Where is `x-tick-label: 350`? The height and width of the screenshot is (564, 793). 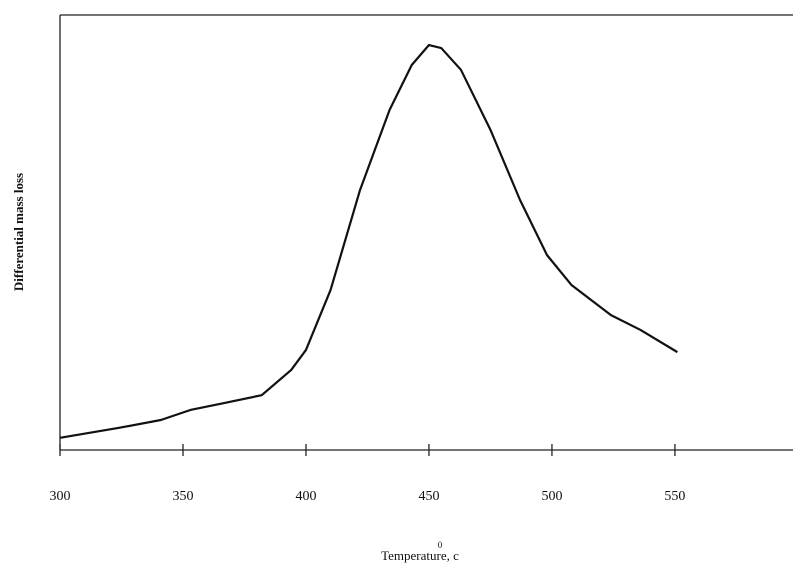 x-tick-label: 350 is located at coordinates (182, 496).